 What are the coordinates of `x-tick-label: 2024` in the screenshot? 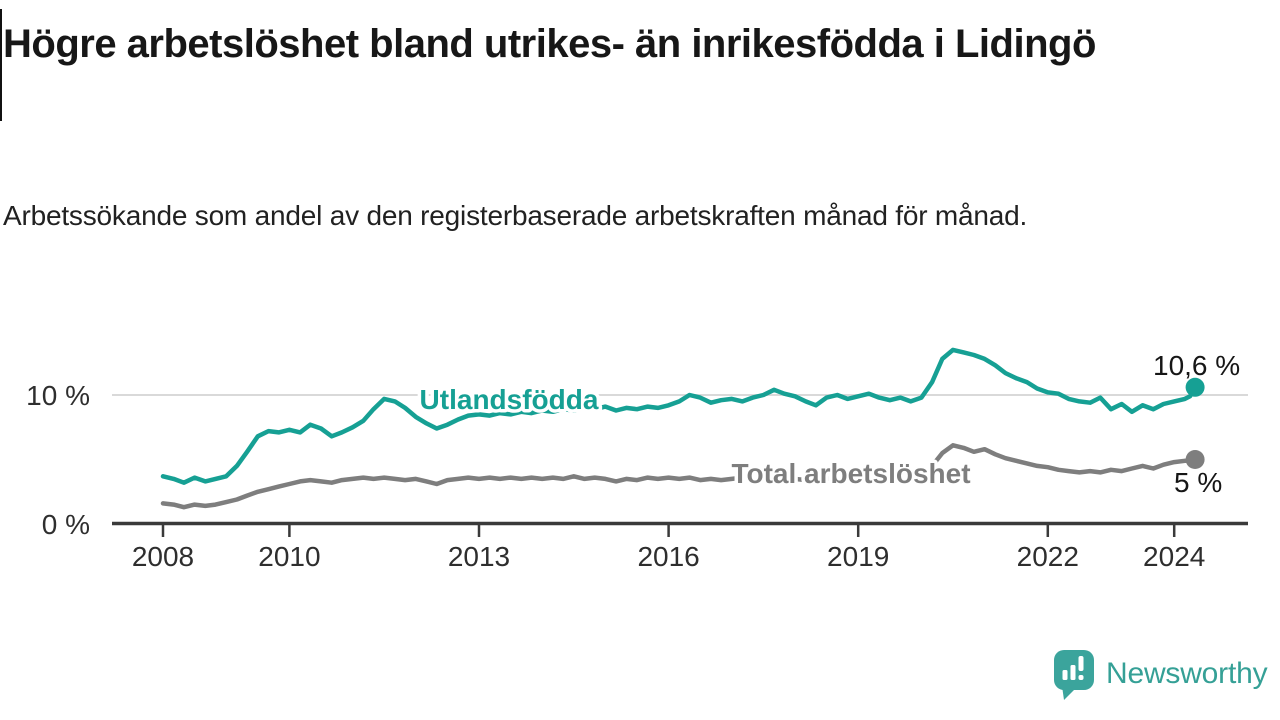 It's located at (1174, 556).